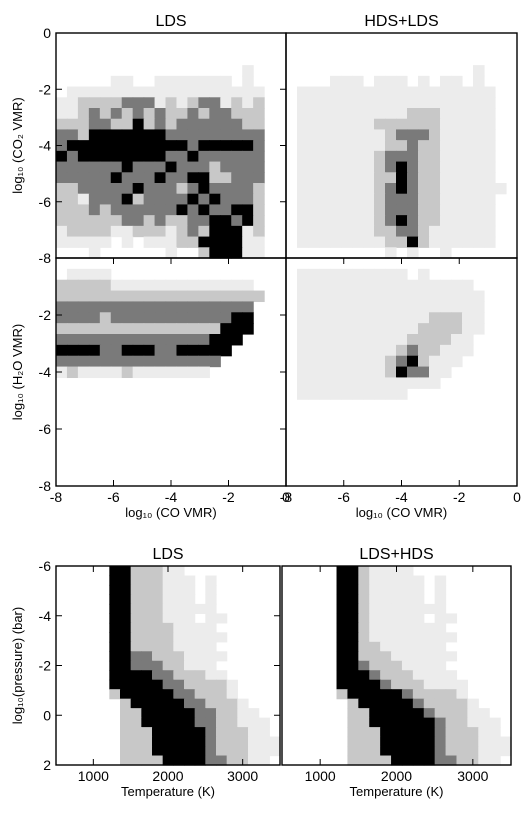  Describe the element at coordinates (93, 776) in the screenshot. I see `x-tick-label: 1000` at that location.